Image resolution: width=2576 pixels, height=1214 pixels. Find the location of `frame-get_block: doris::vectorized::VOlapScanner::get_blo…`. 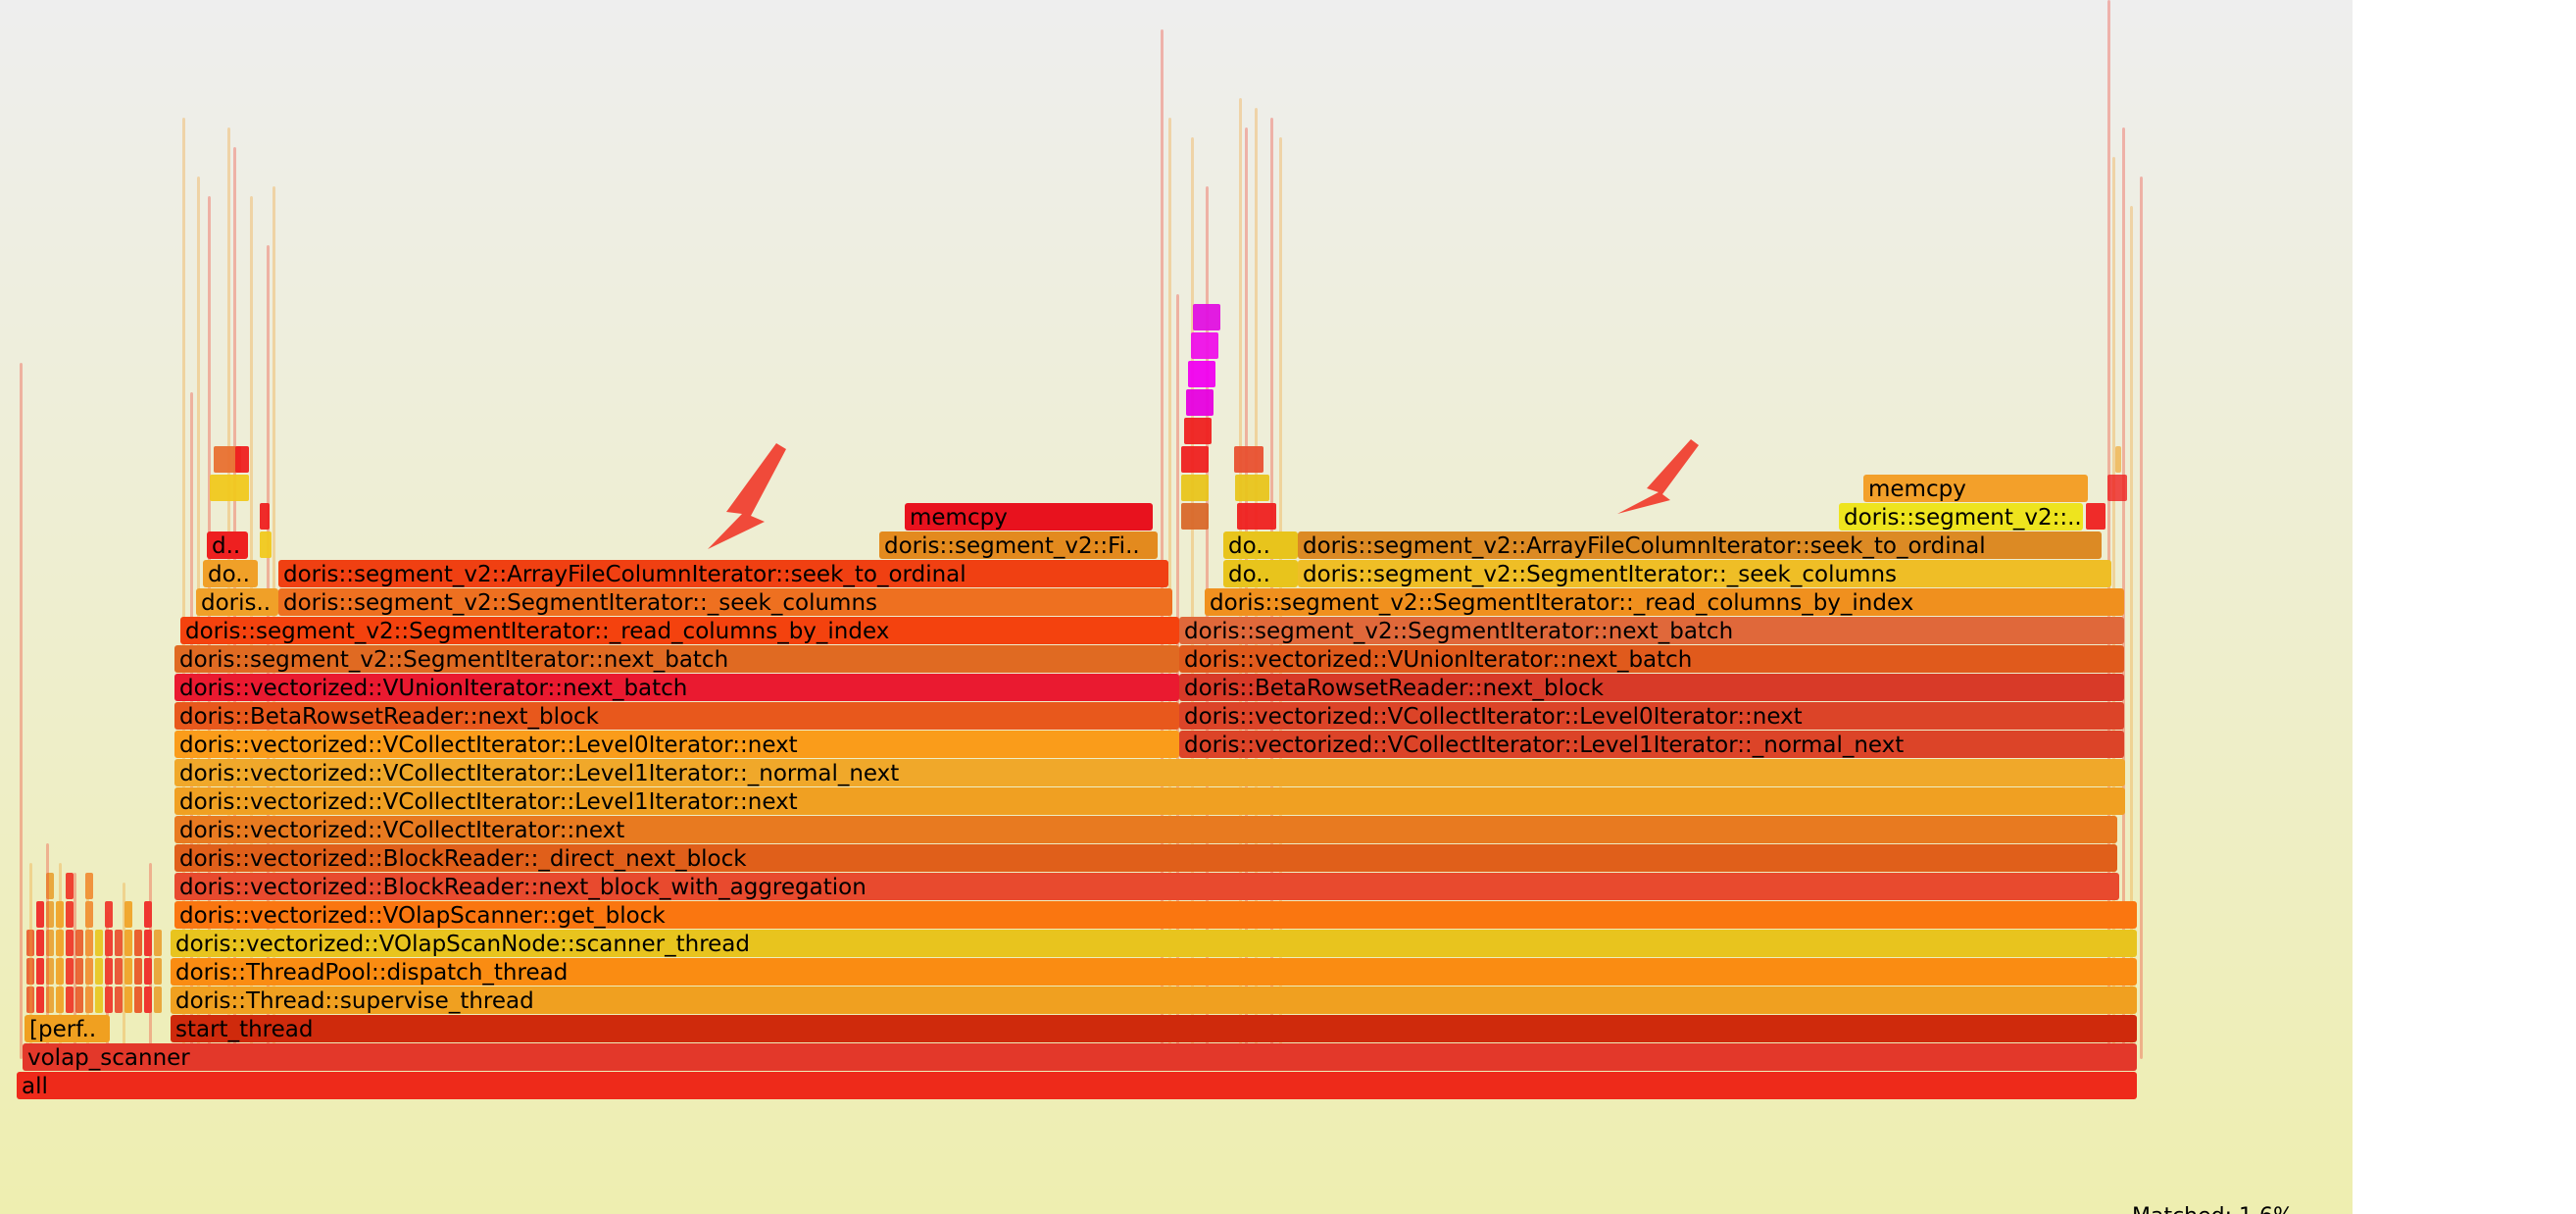

frame-get_block: doris::vectorized::VOlapScanner::get_blo… is located at coordinates (1155, 915).